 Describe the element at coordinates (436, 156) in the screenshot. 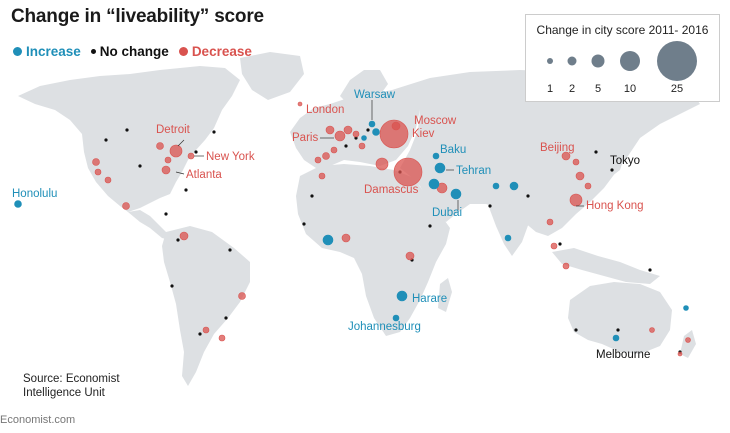

I see `city-baku` at that location.